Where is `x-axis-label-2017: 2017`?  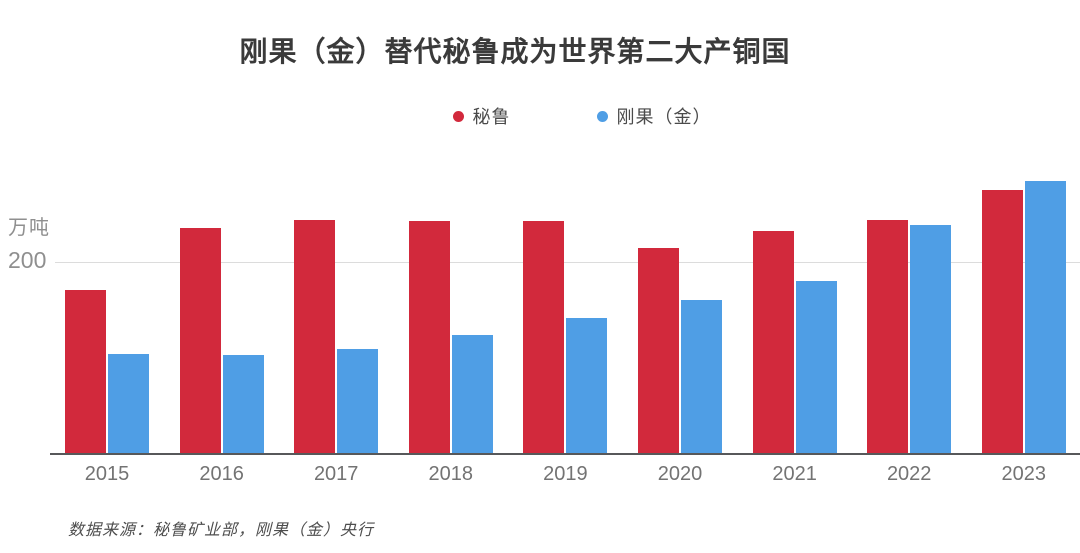 x-axis-label-2017: 2017 is located at coordinates (336, 474).